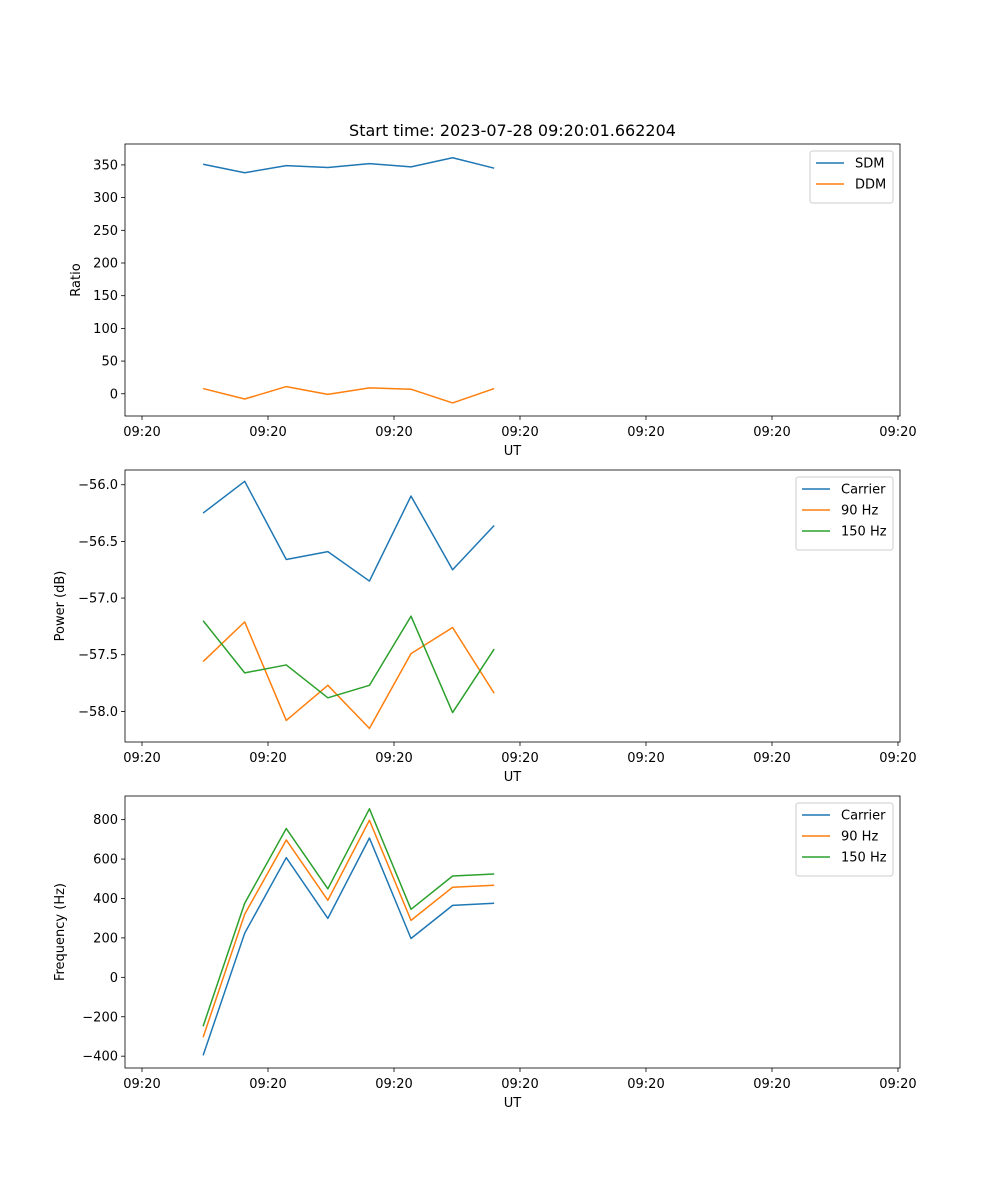  What do you see at coordinates (869, 164) in the screenshot?
I see `legend-label: SDM` at bounding box center [869, 164].